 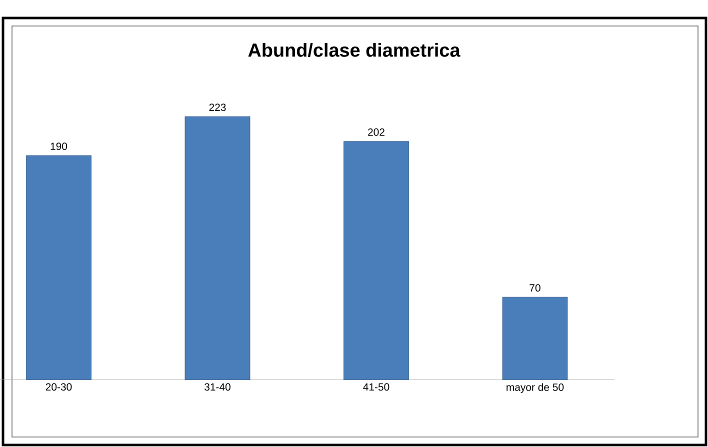 I want to click on data-label: 223, so click(x=217, y=108).